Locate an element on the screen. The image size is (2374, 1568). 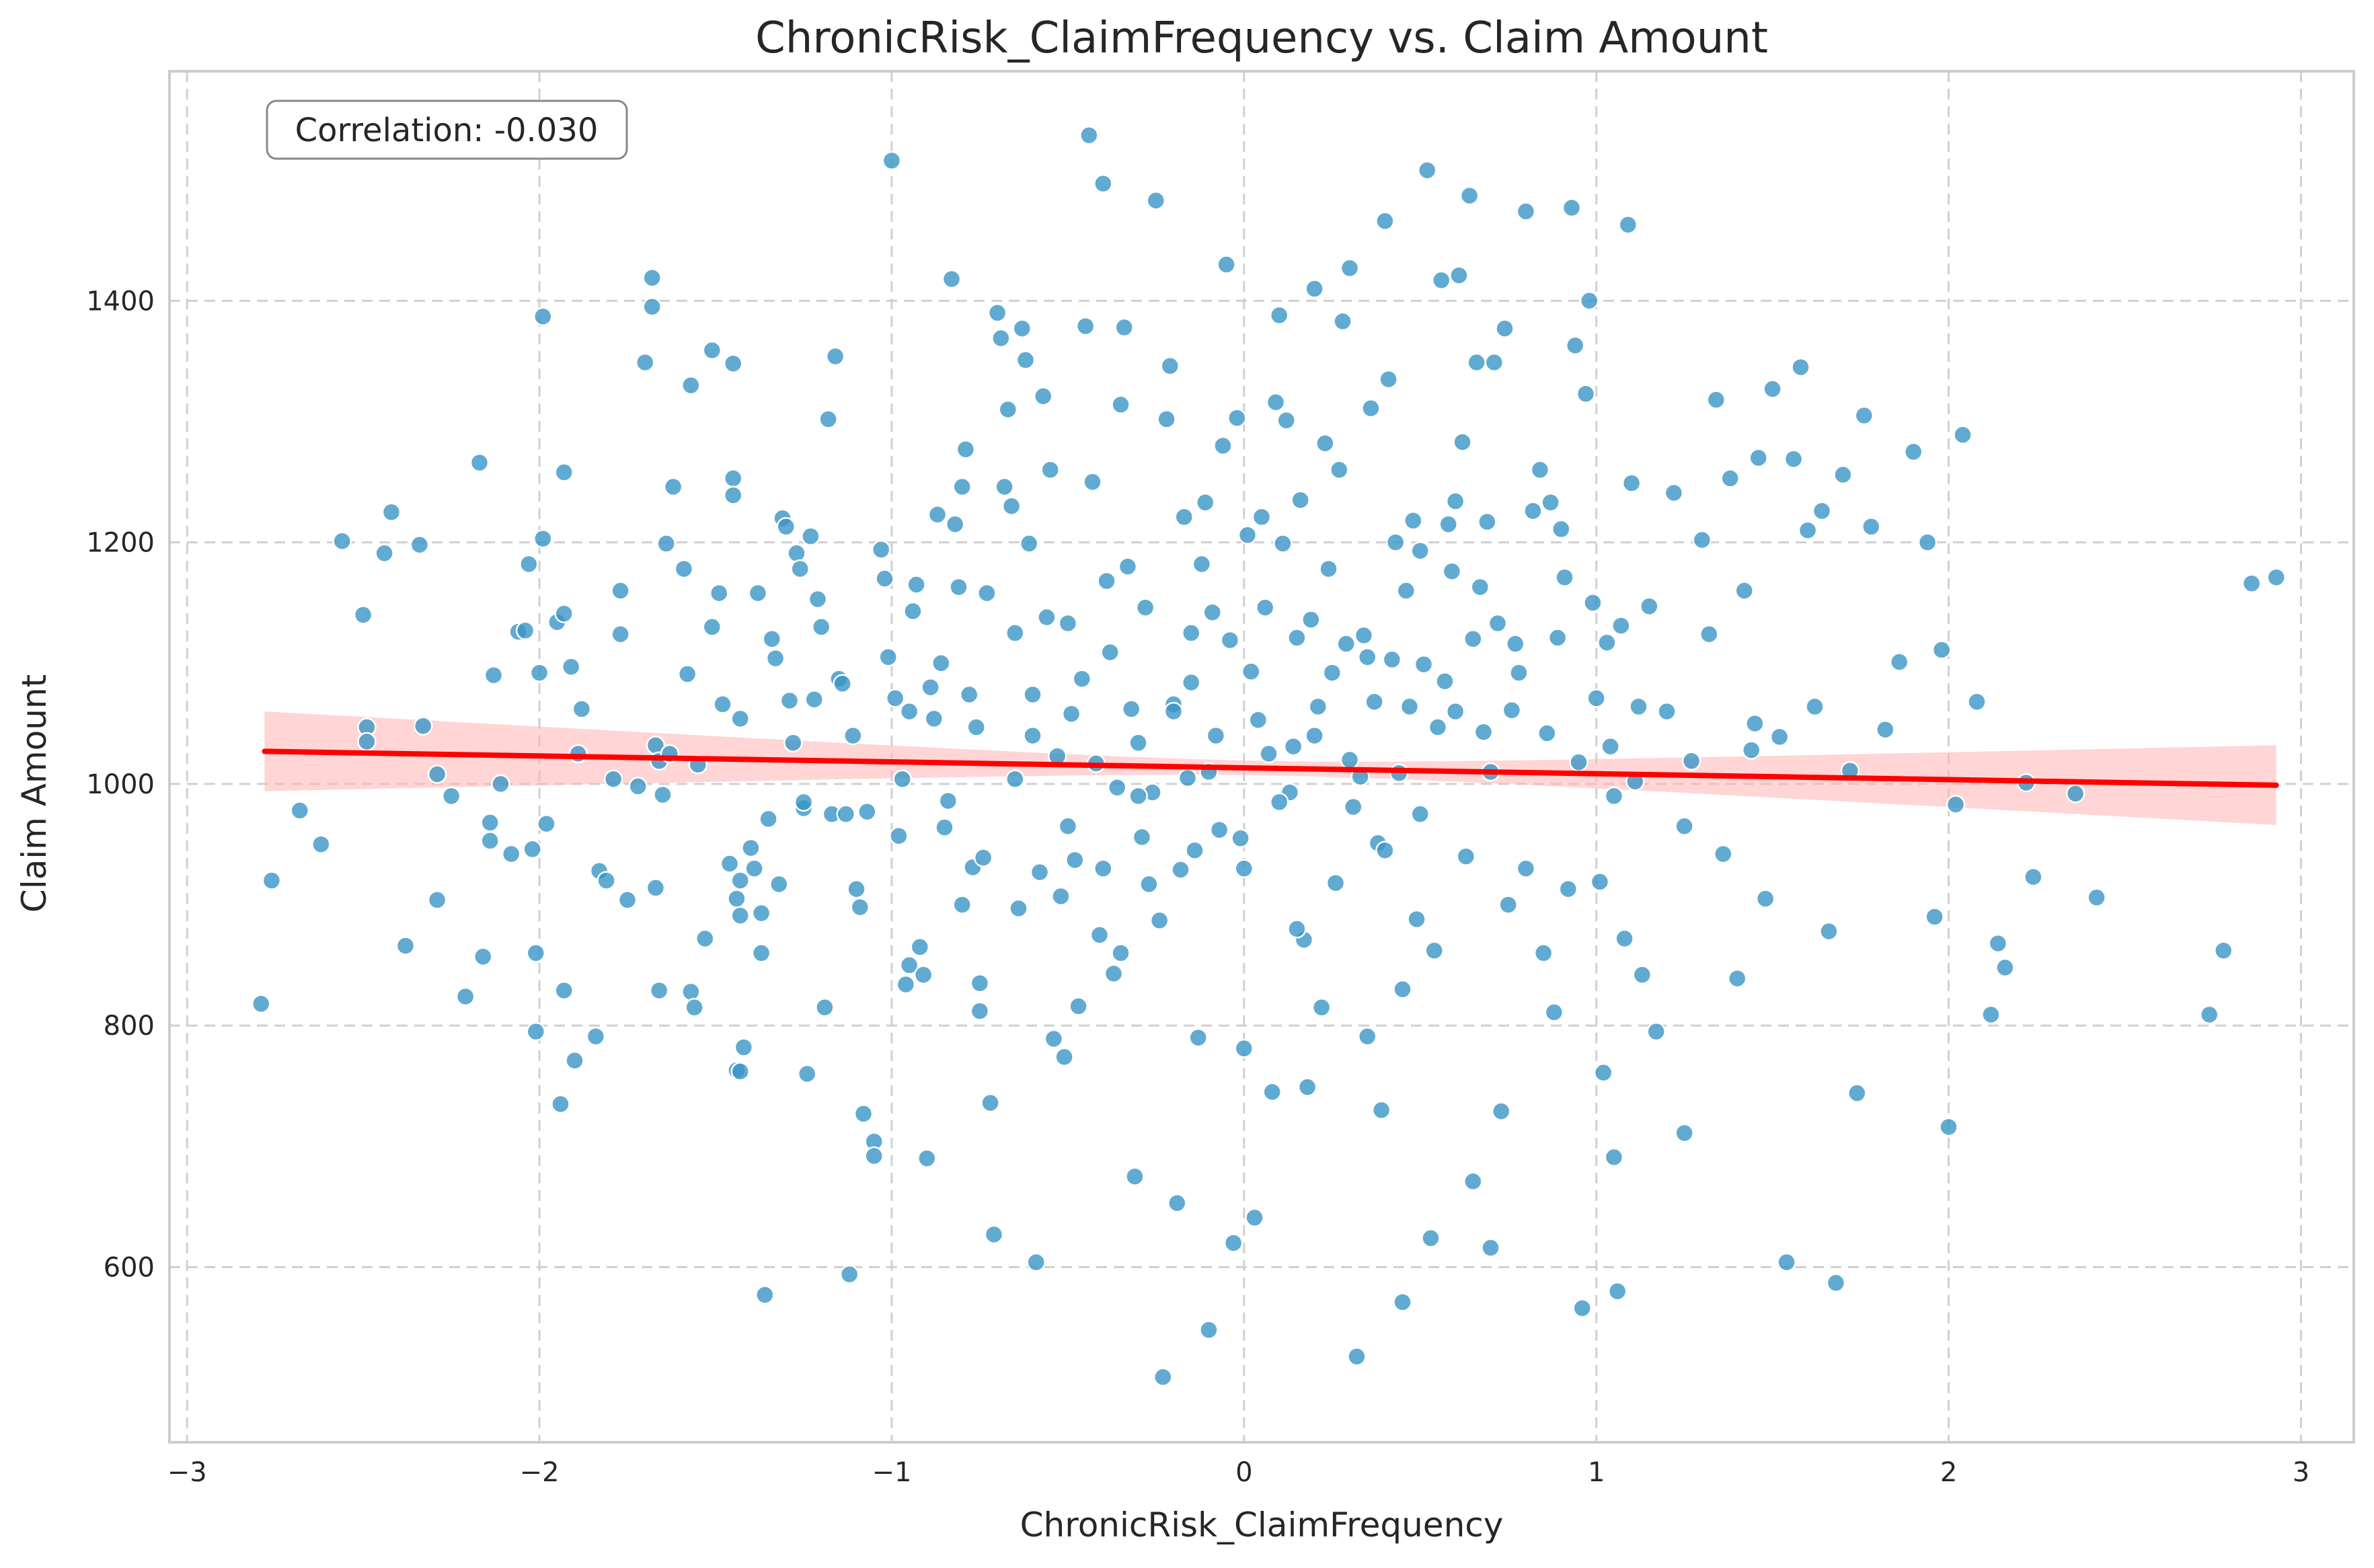
x-tick-label: −2 is located at coordinates (540, 1472).